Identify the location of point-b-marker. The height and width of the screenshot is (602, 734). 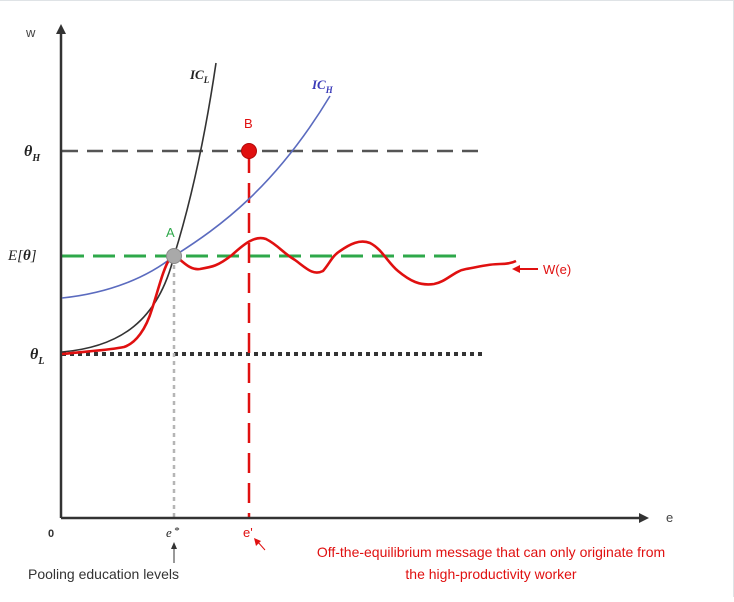
(249, 151).